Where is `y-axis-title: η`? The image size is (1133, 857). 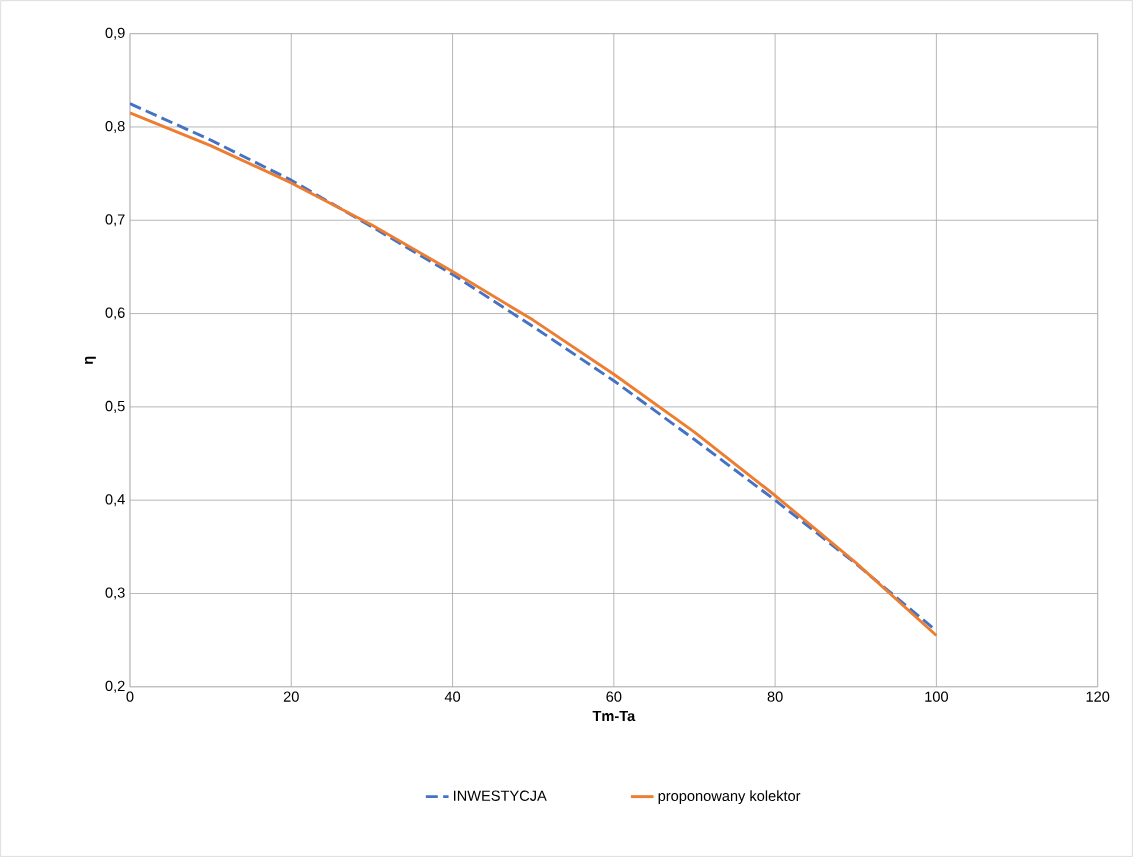
y-axis-title: η is located at coordinates (90, 360).